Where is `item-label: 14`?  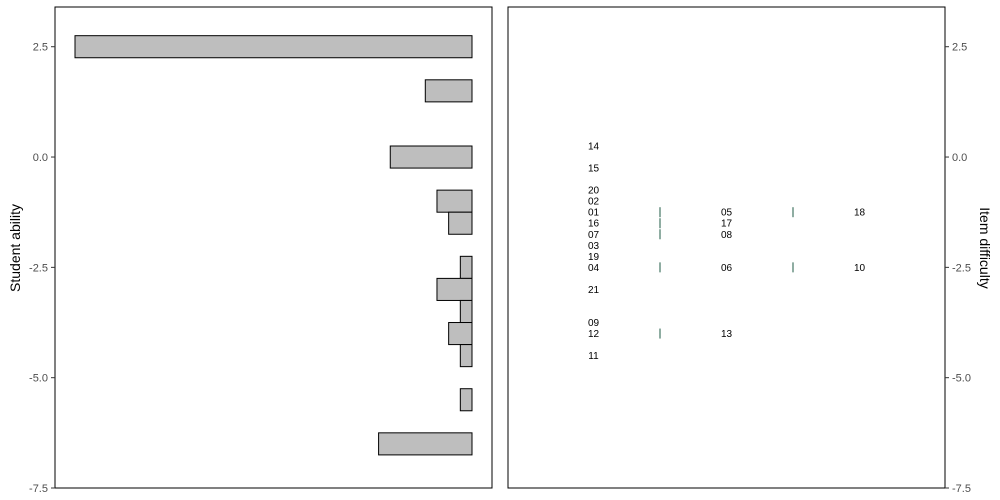
item-label: 14 is located at coordinates (594, 147).